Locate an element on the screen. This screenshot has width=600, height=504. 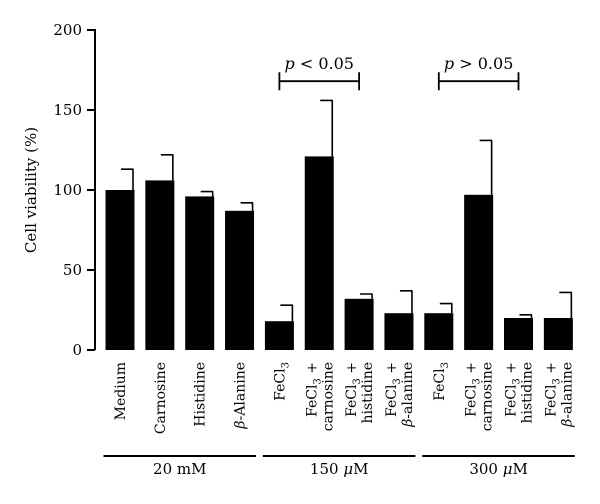
y-axis: 0 50 100 150 200 is located at coordinates (74, 190).